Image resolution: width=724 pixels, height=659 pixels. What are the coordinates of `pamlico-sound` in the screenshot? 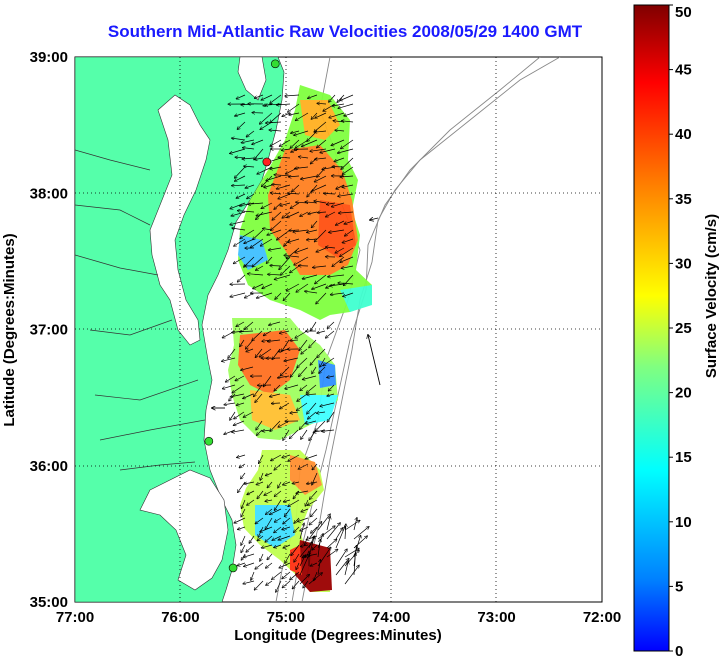 It's located at (184, 530).